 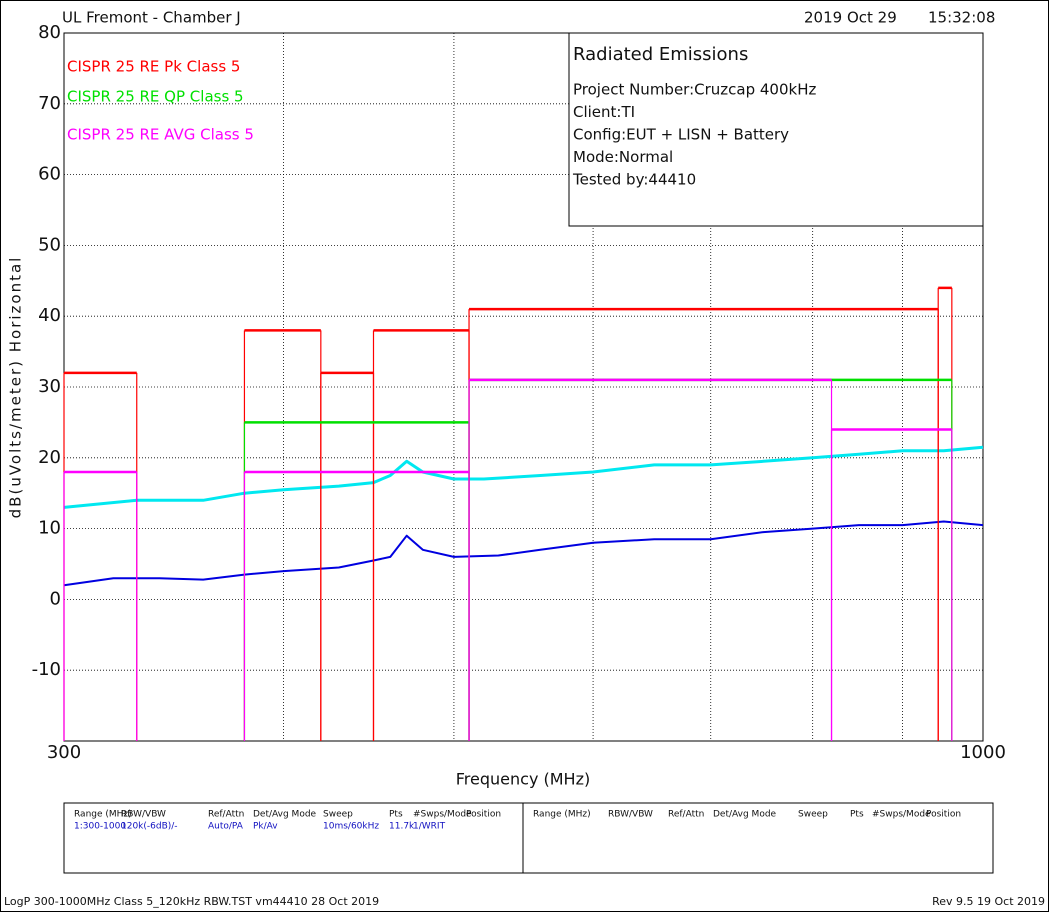 I want to click on info-line: Project Number:Cruzcap 400kHz, so click(x=694, y=90).